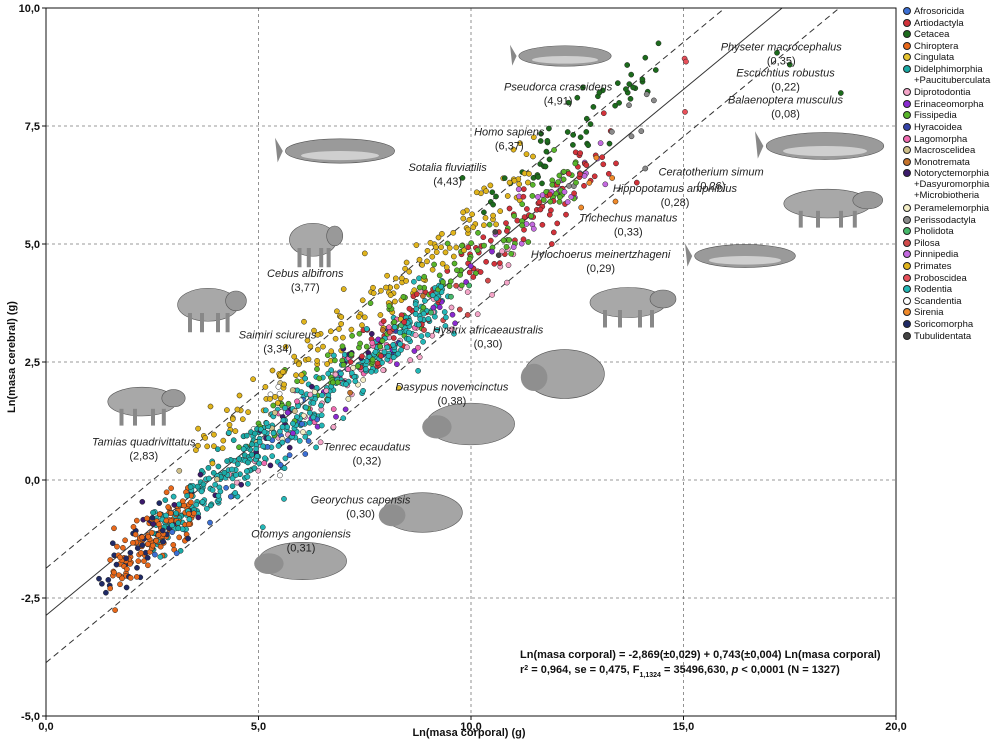  Describe the element at coordinates (600, 269) in the screenshot. I see `species-eq-value: (0,29)` at that location.